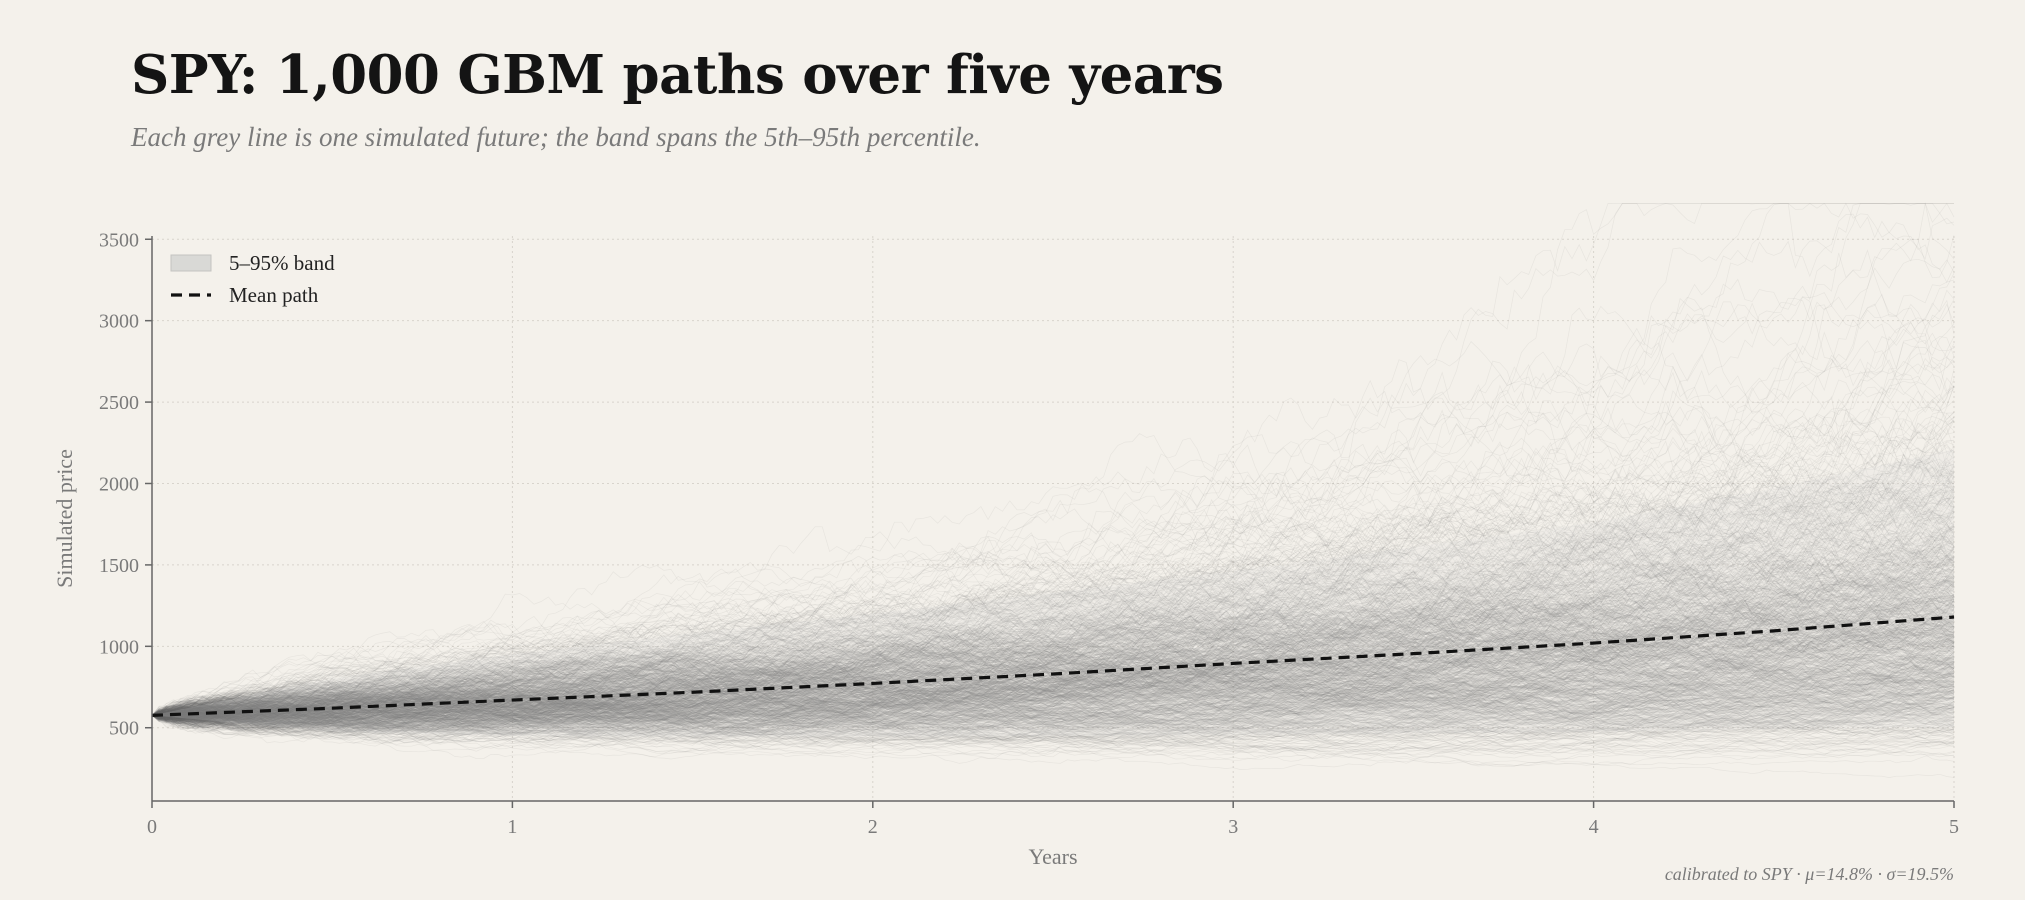 This screenshot has height=900, width=2025. Describe the element at coordinates (1233, 827) in the screenshot. I see `x-tick-label: 3` at that location.